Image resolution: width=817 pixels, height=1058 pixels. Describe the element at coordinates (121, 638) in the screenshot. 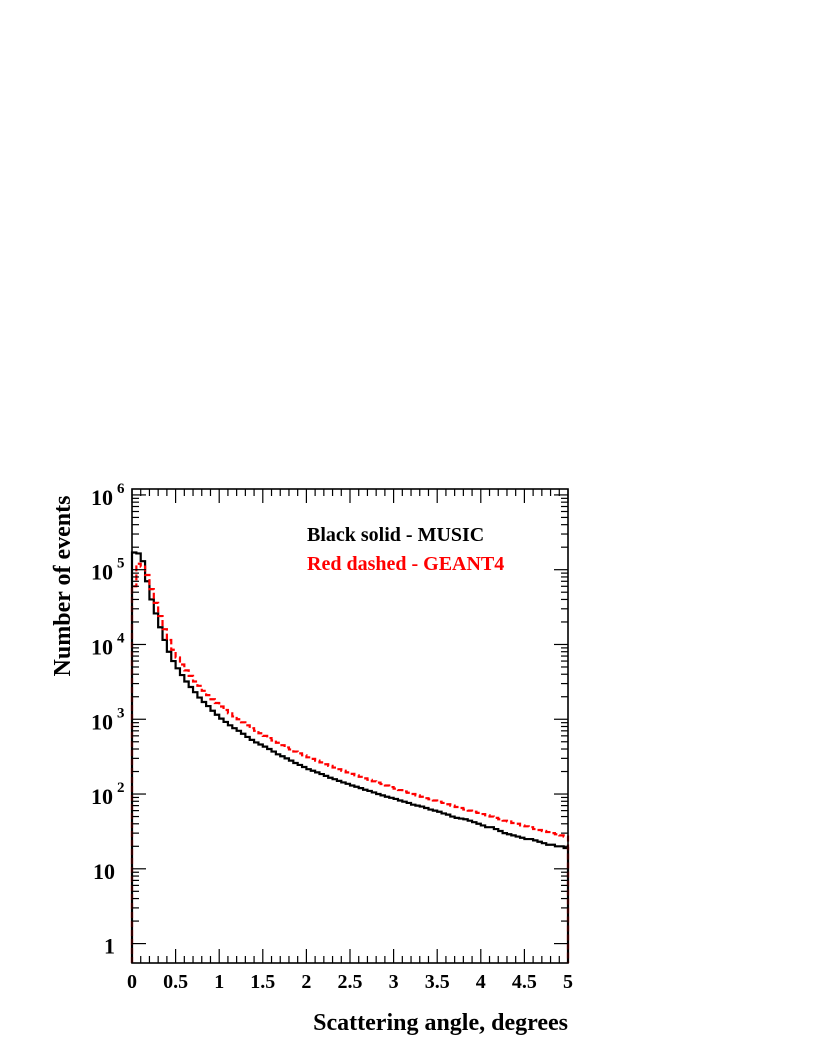

I see `y-tick-exponent: 4` at that location.